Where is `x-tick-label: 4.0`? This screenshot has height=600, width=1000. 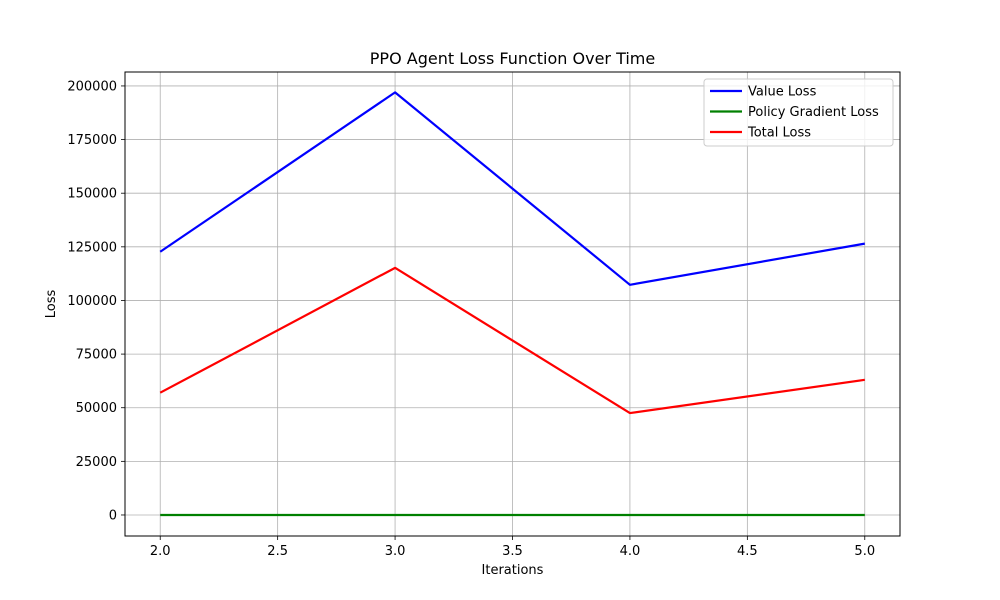 x-tick-label: 4.0 is located at coordinates (630, 551).